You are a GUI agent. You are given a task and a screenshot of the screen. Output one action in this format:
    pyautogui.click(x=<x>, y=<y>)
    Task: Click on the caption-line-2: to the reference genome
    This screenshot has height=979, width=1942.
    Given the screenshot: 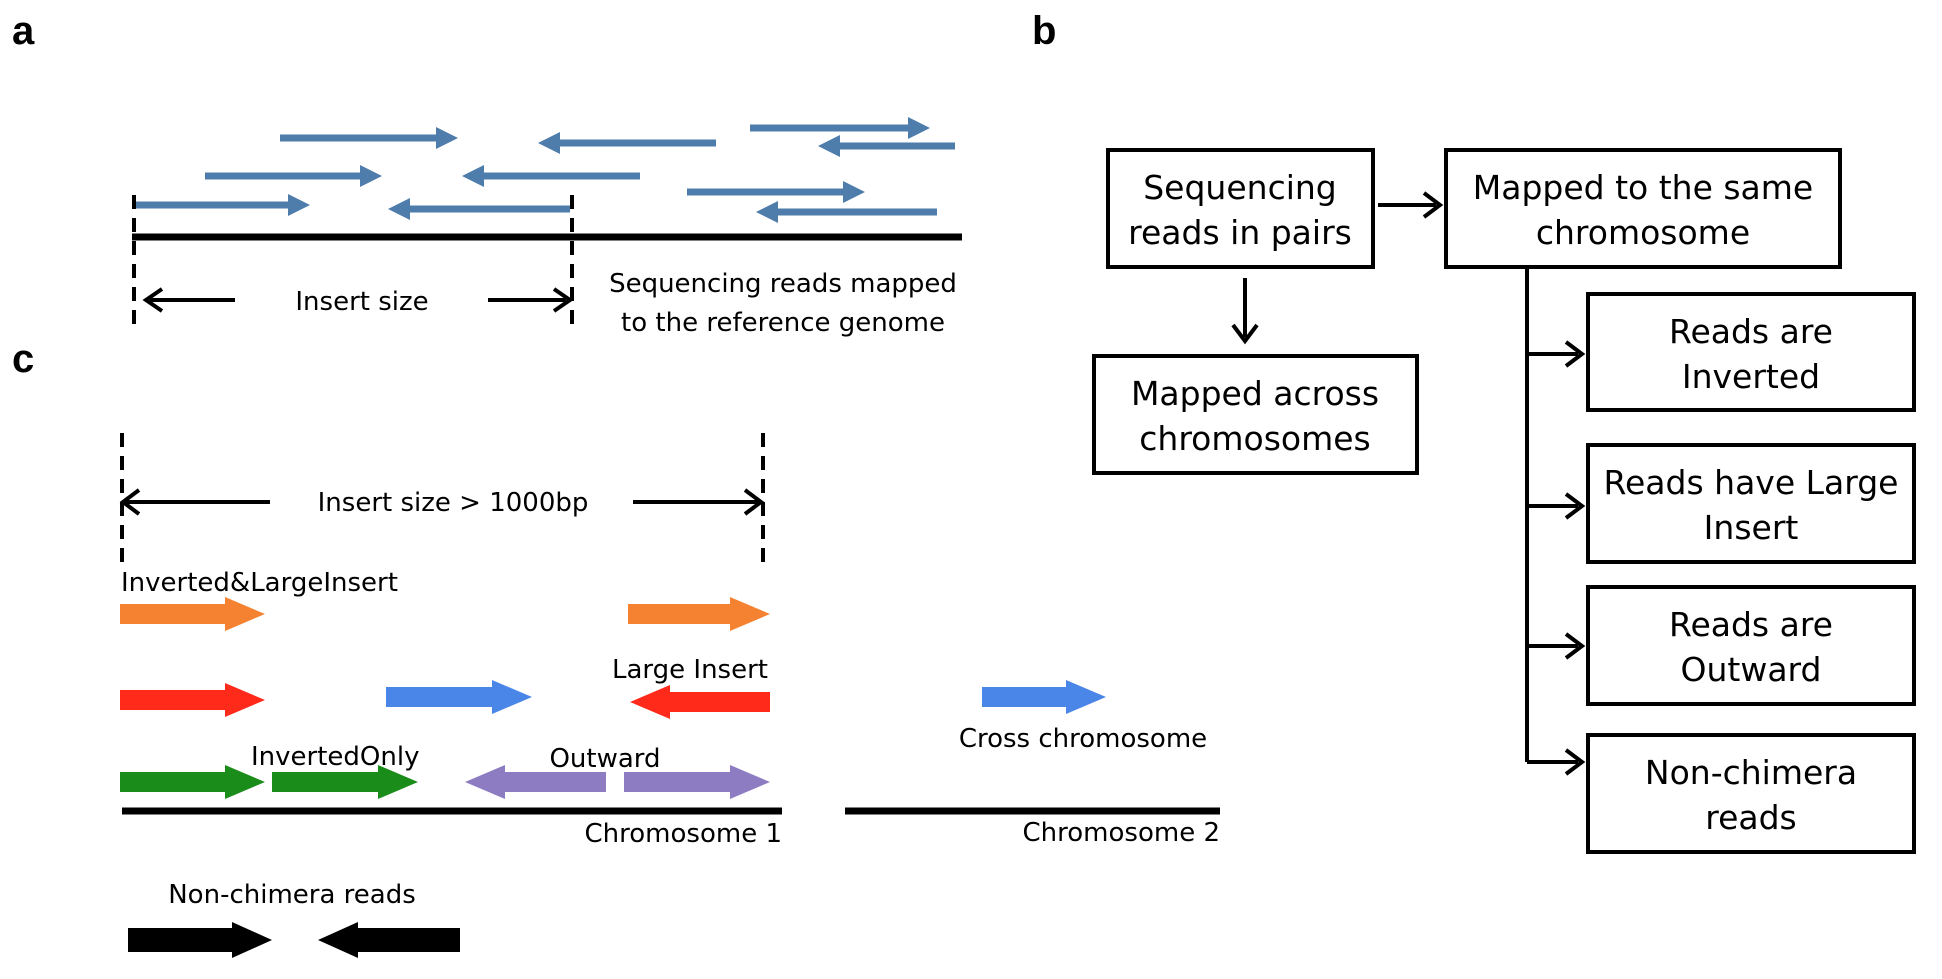 What is the action you would take?
    pyautogui.click(x=783, y=323)
    